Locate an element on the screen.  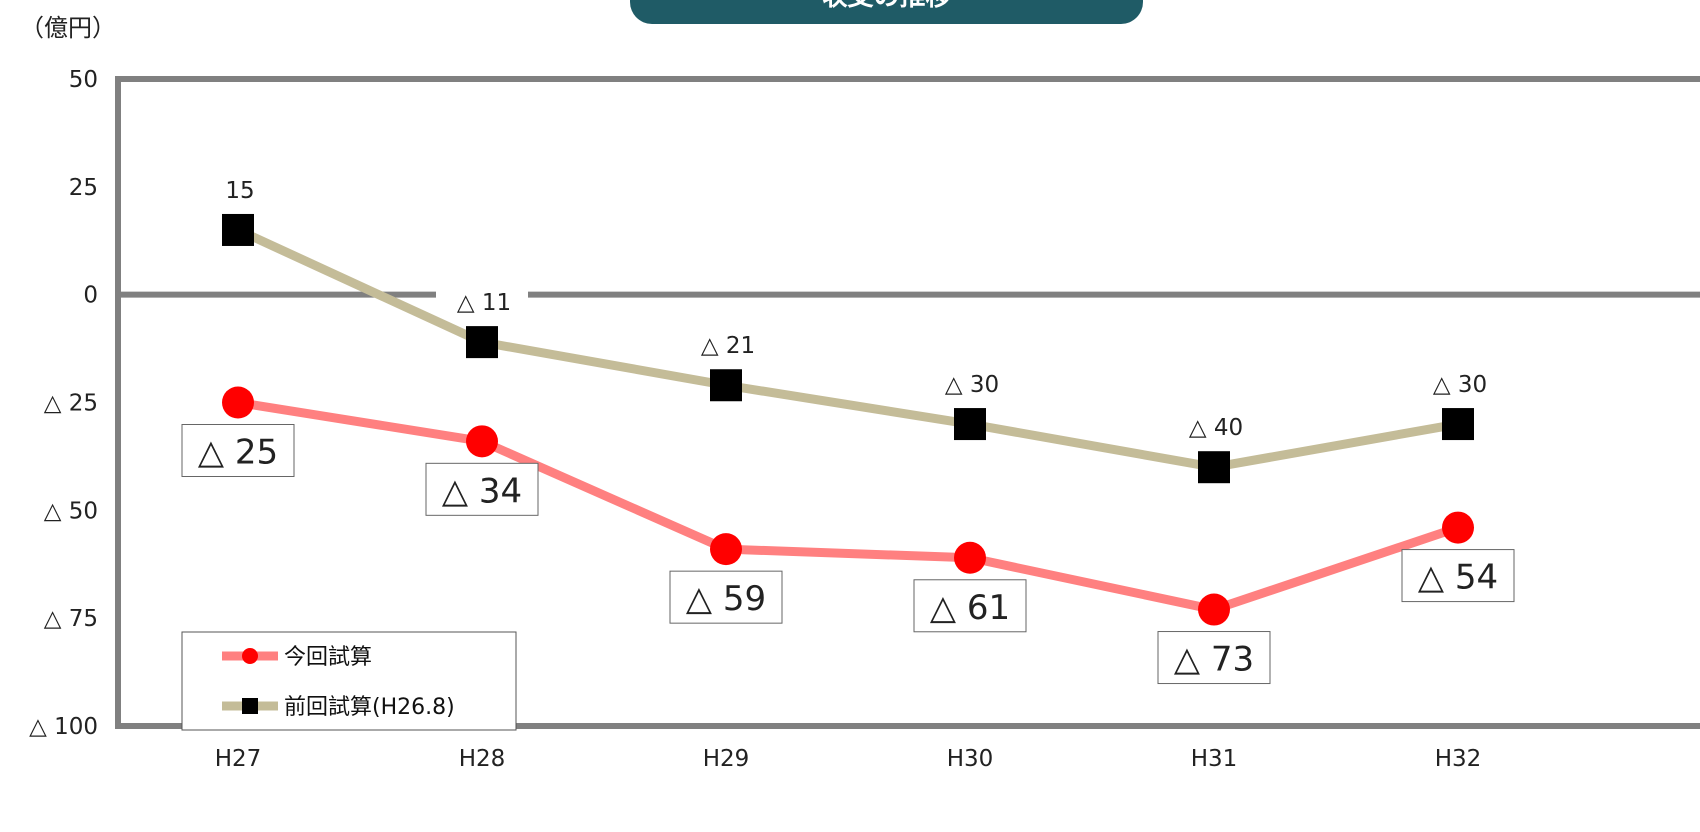
y-tick-label: 50 is located at coordinates (83, 80).